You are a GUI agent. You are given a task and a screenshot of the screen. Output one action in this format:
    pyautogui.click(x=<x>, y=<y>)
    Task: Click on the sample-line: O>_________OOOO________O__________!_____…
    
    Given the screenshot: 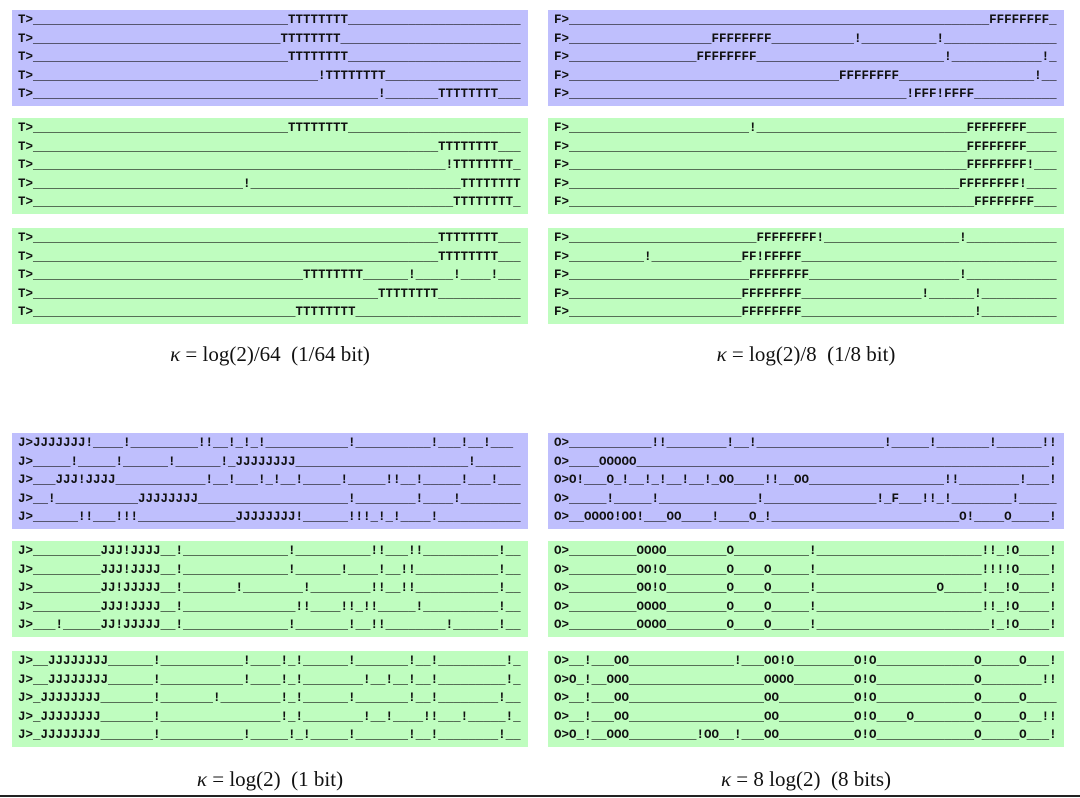 What is the action you would take?
    pyautogui.click(x=805, y=551)
    